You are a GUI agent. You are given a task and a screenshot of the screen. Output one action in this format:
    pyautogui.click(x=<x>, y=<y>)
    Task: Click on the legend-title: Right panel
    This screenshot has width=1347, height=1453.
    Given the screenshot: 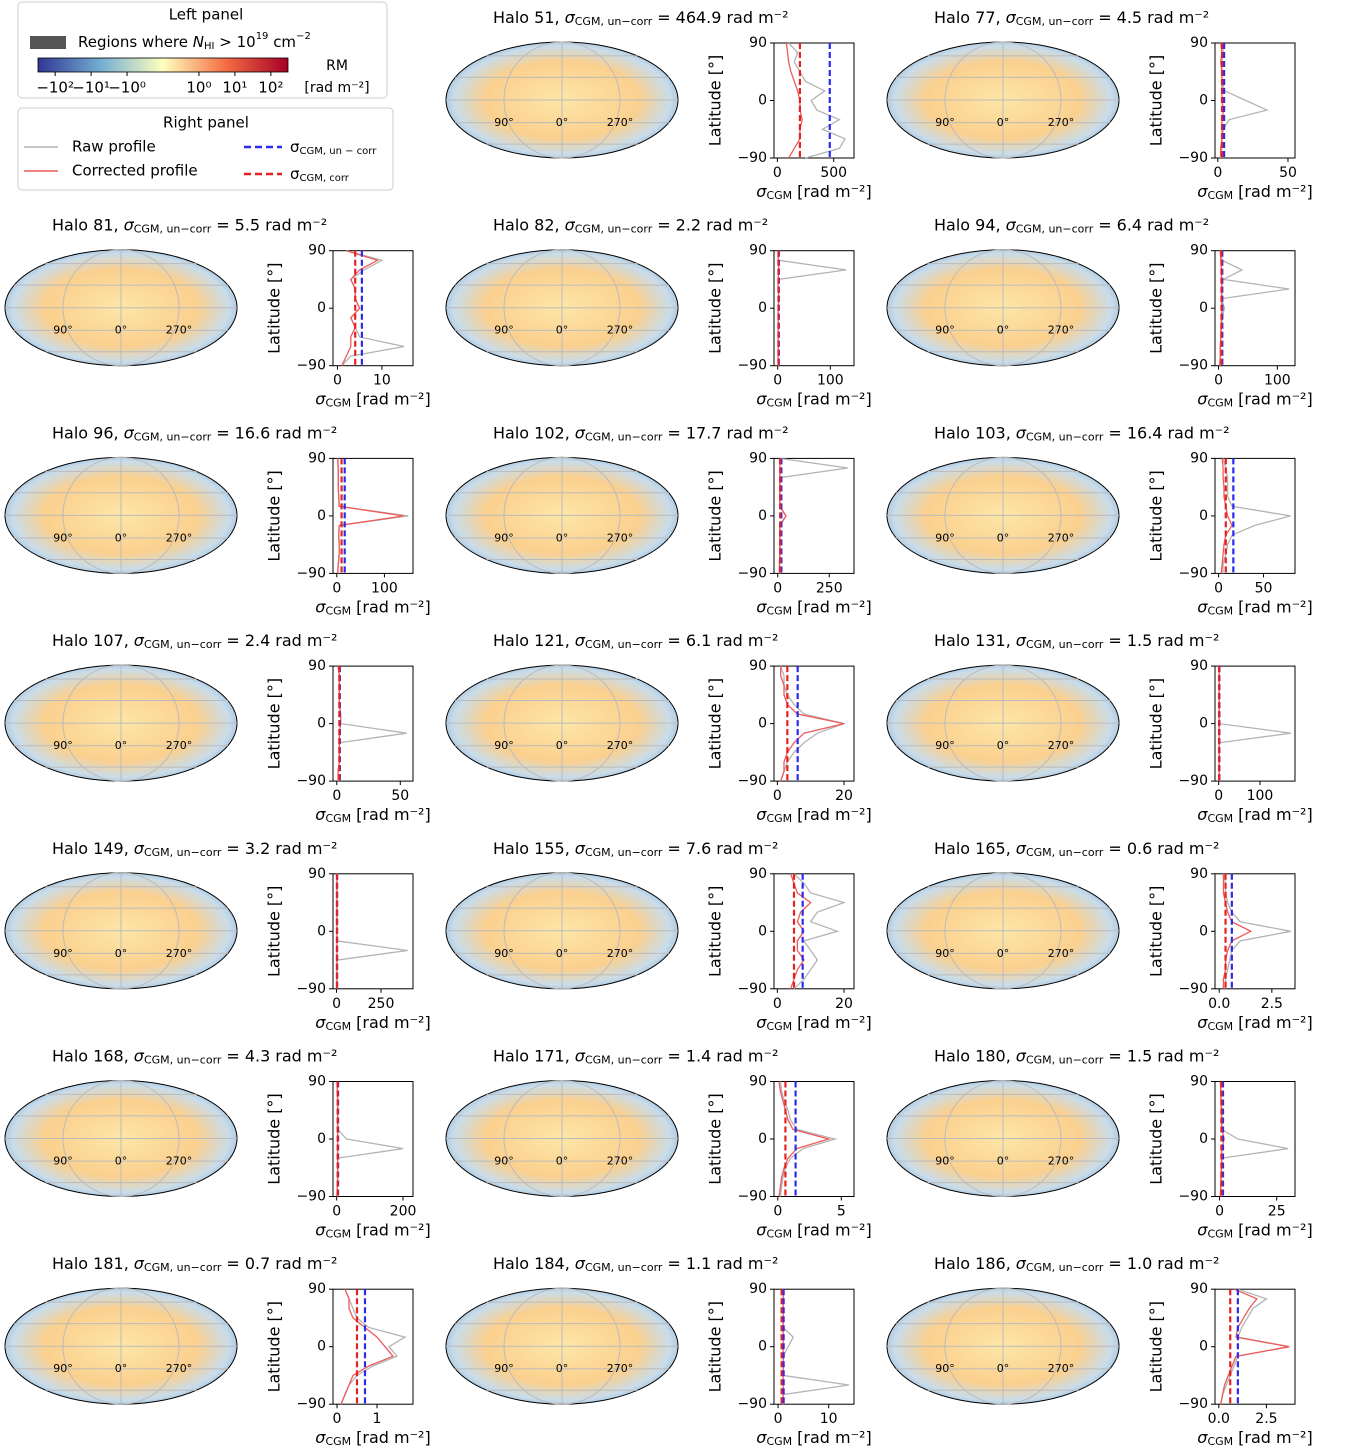 What is the action you would take?
    pyautogui.click(x=206, y=123)
    